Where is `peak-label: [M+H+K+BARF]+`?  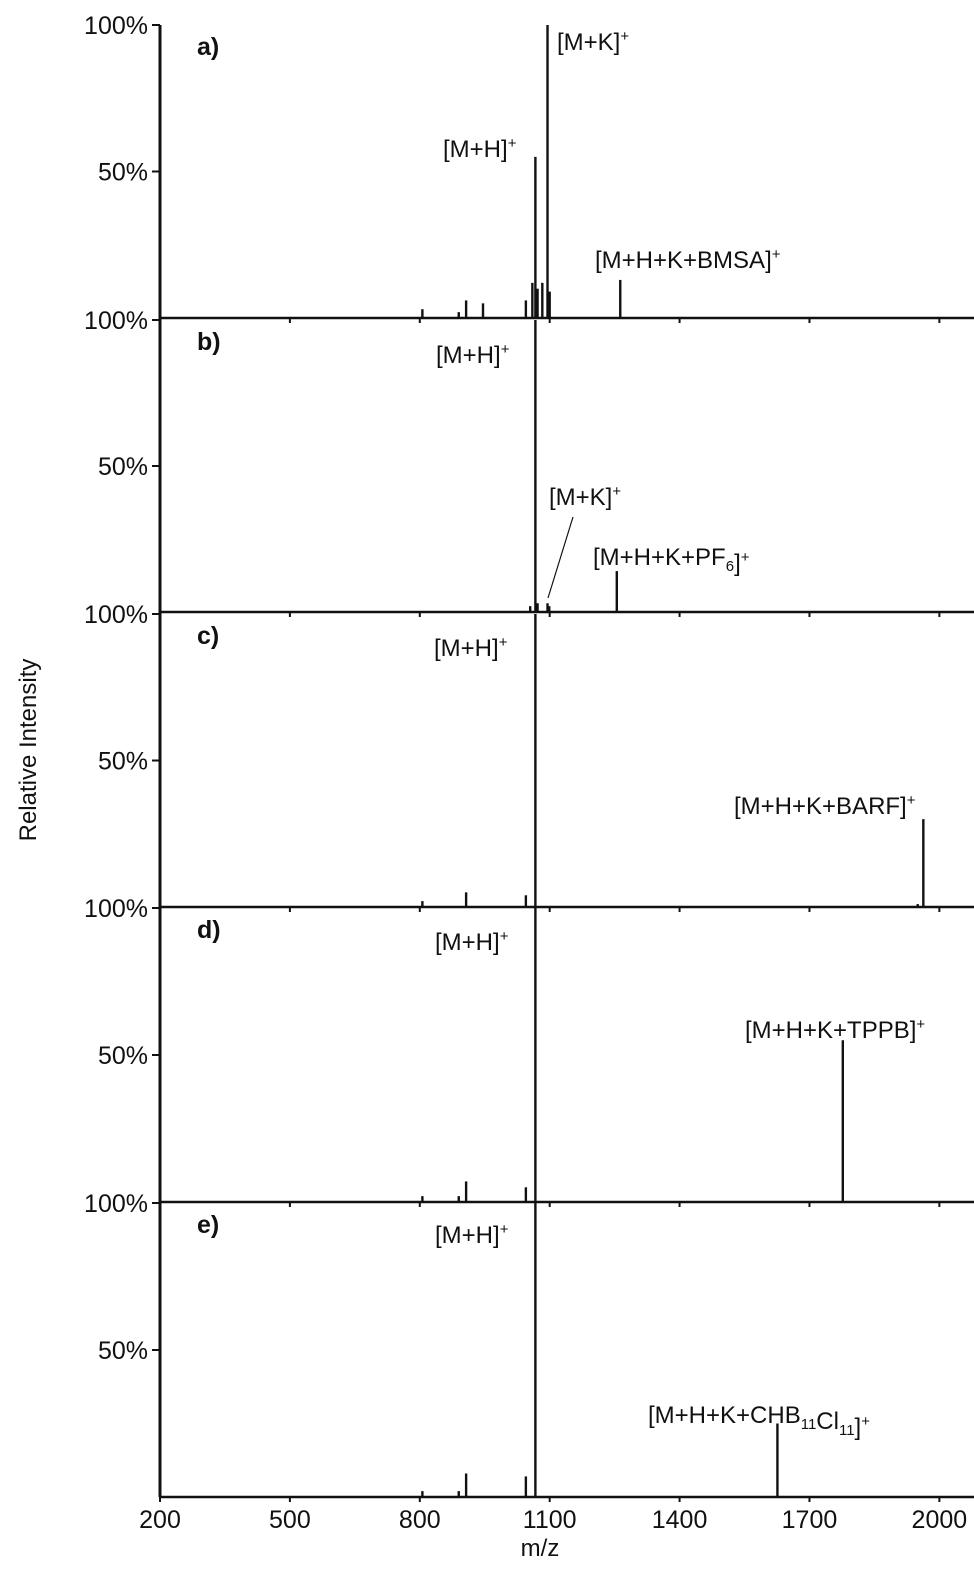
peak-label: [M+H+K+BARF]+ is located at coordinates (825, 806).